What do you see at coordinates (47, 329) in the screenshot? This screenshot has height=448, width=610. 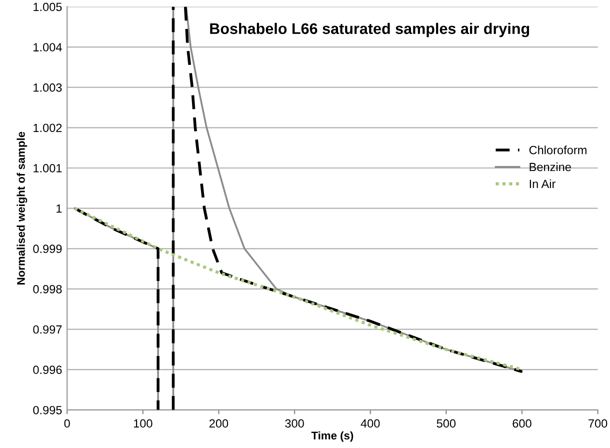 I see `y-tick-label: 0.997` at bounding box center [47, 329].